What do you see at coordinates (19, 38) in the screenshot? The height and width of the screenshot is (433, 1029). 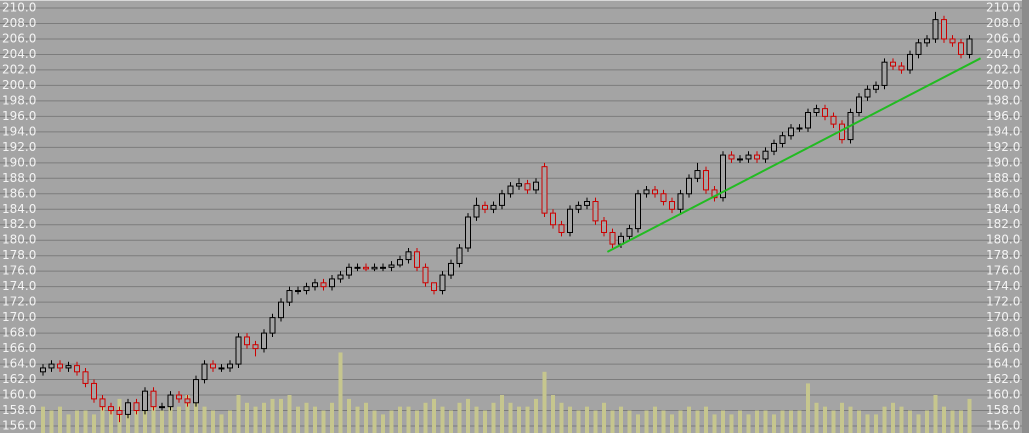 I see `y-tick-label-left: 206.0` at bounding box center [19, 38].